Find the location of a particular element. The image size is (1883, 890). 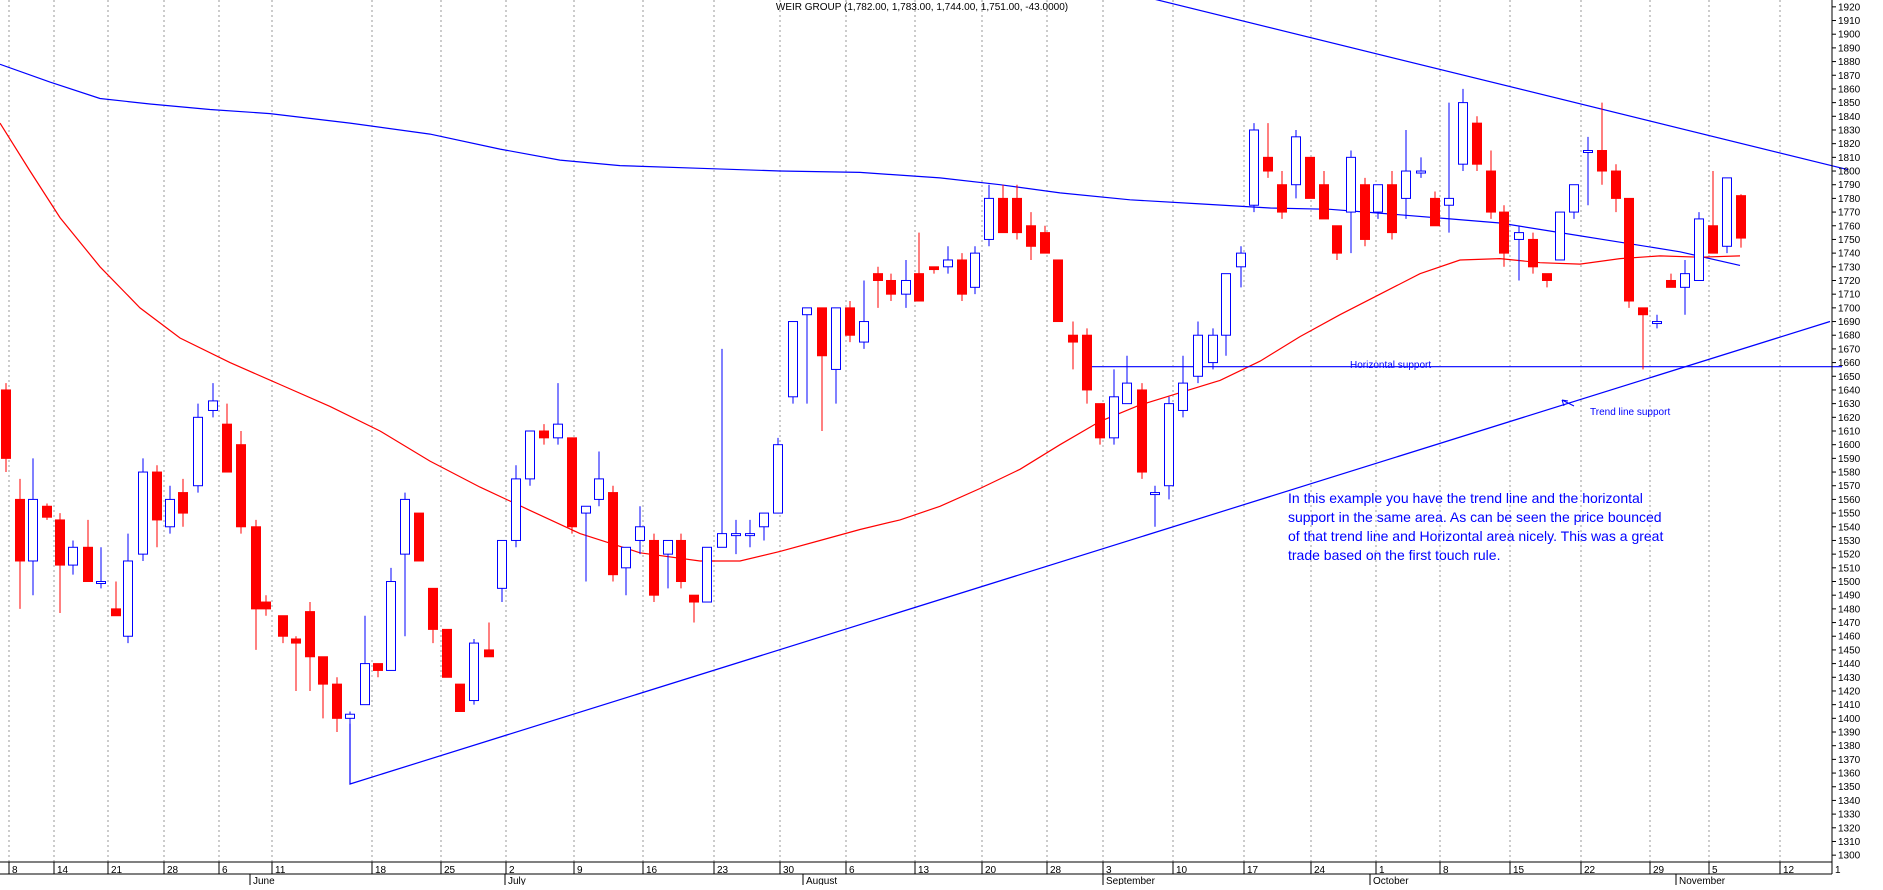

x-tick-label: 17 is located at coordinates (1253, 870).